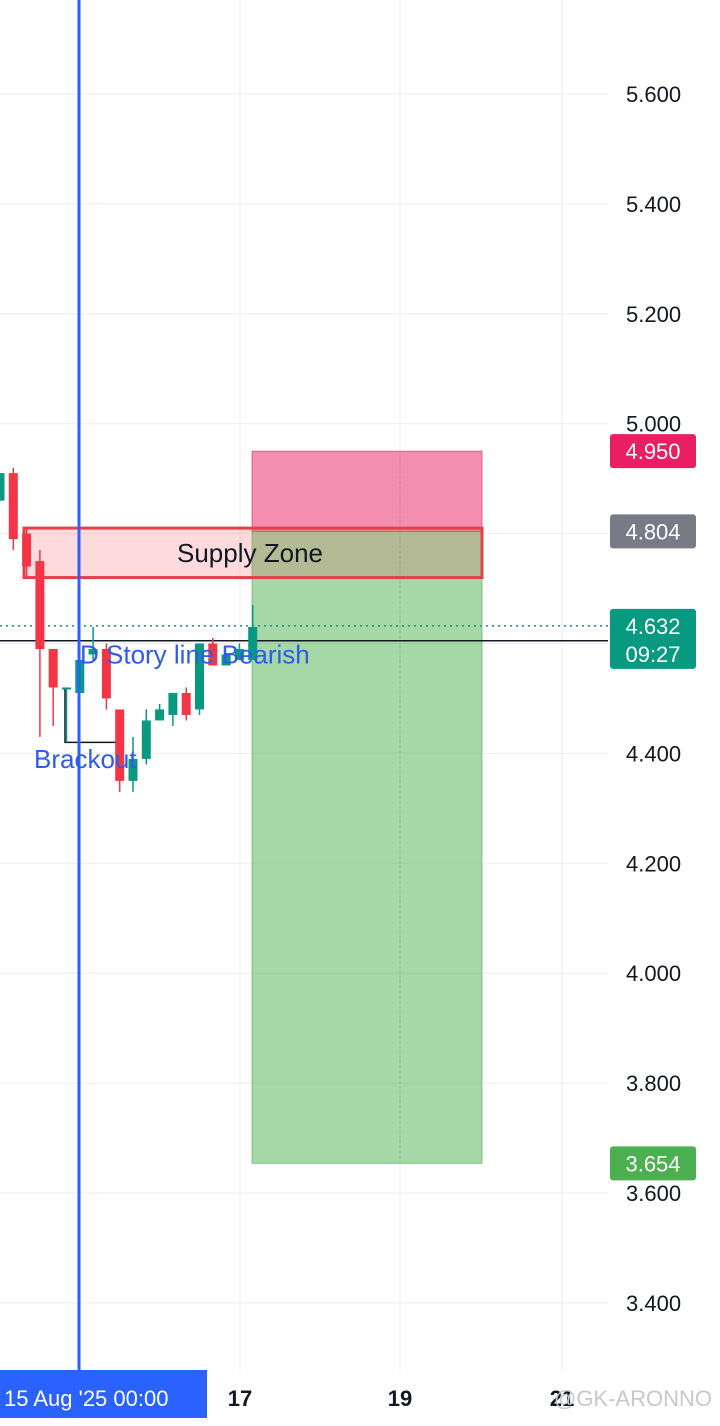 The height and width of the screenshot is (1426, 720). I want to click on selected-time-bg, so click(103, 1394).